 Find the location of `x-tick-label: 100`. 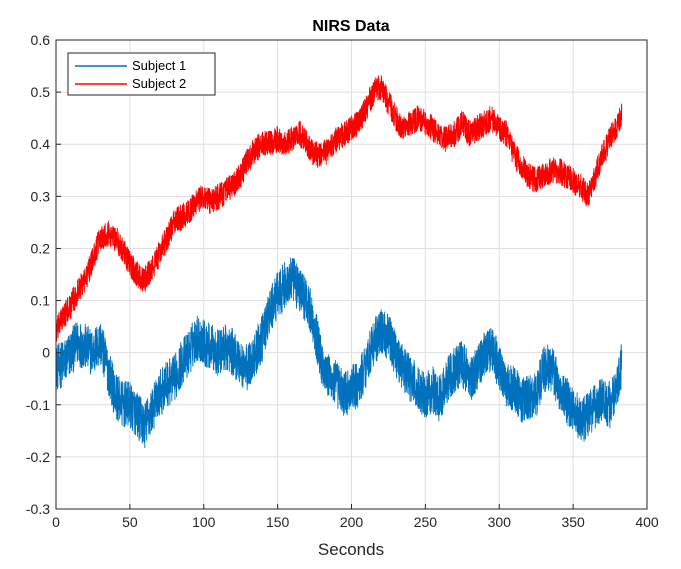

x-tick-label: 100 is located at coordinates (204, 522).